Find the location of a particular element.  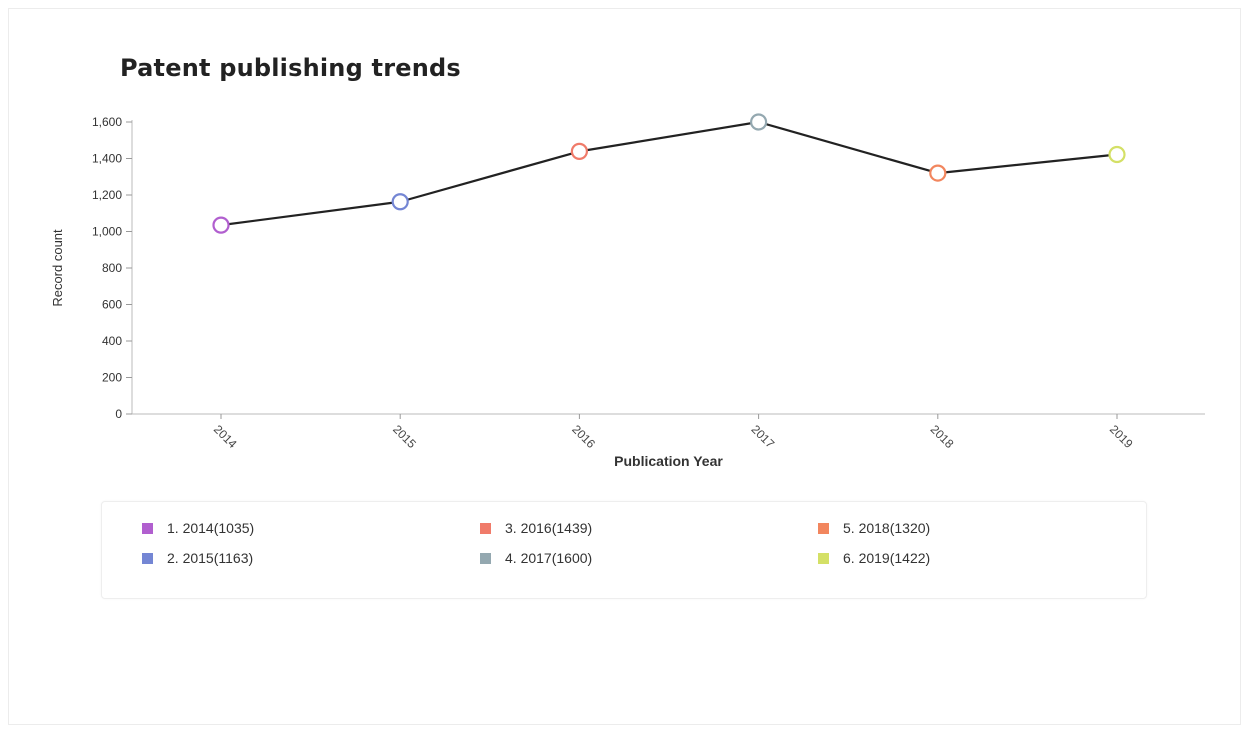

legend-label: 4. 2017(1600) is located at coordinates (549, 558).